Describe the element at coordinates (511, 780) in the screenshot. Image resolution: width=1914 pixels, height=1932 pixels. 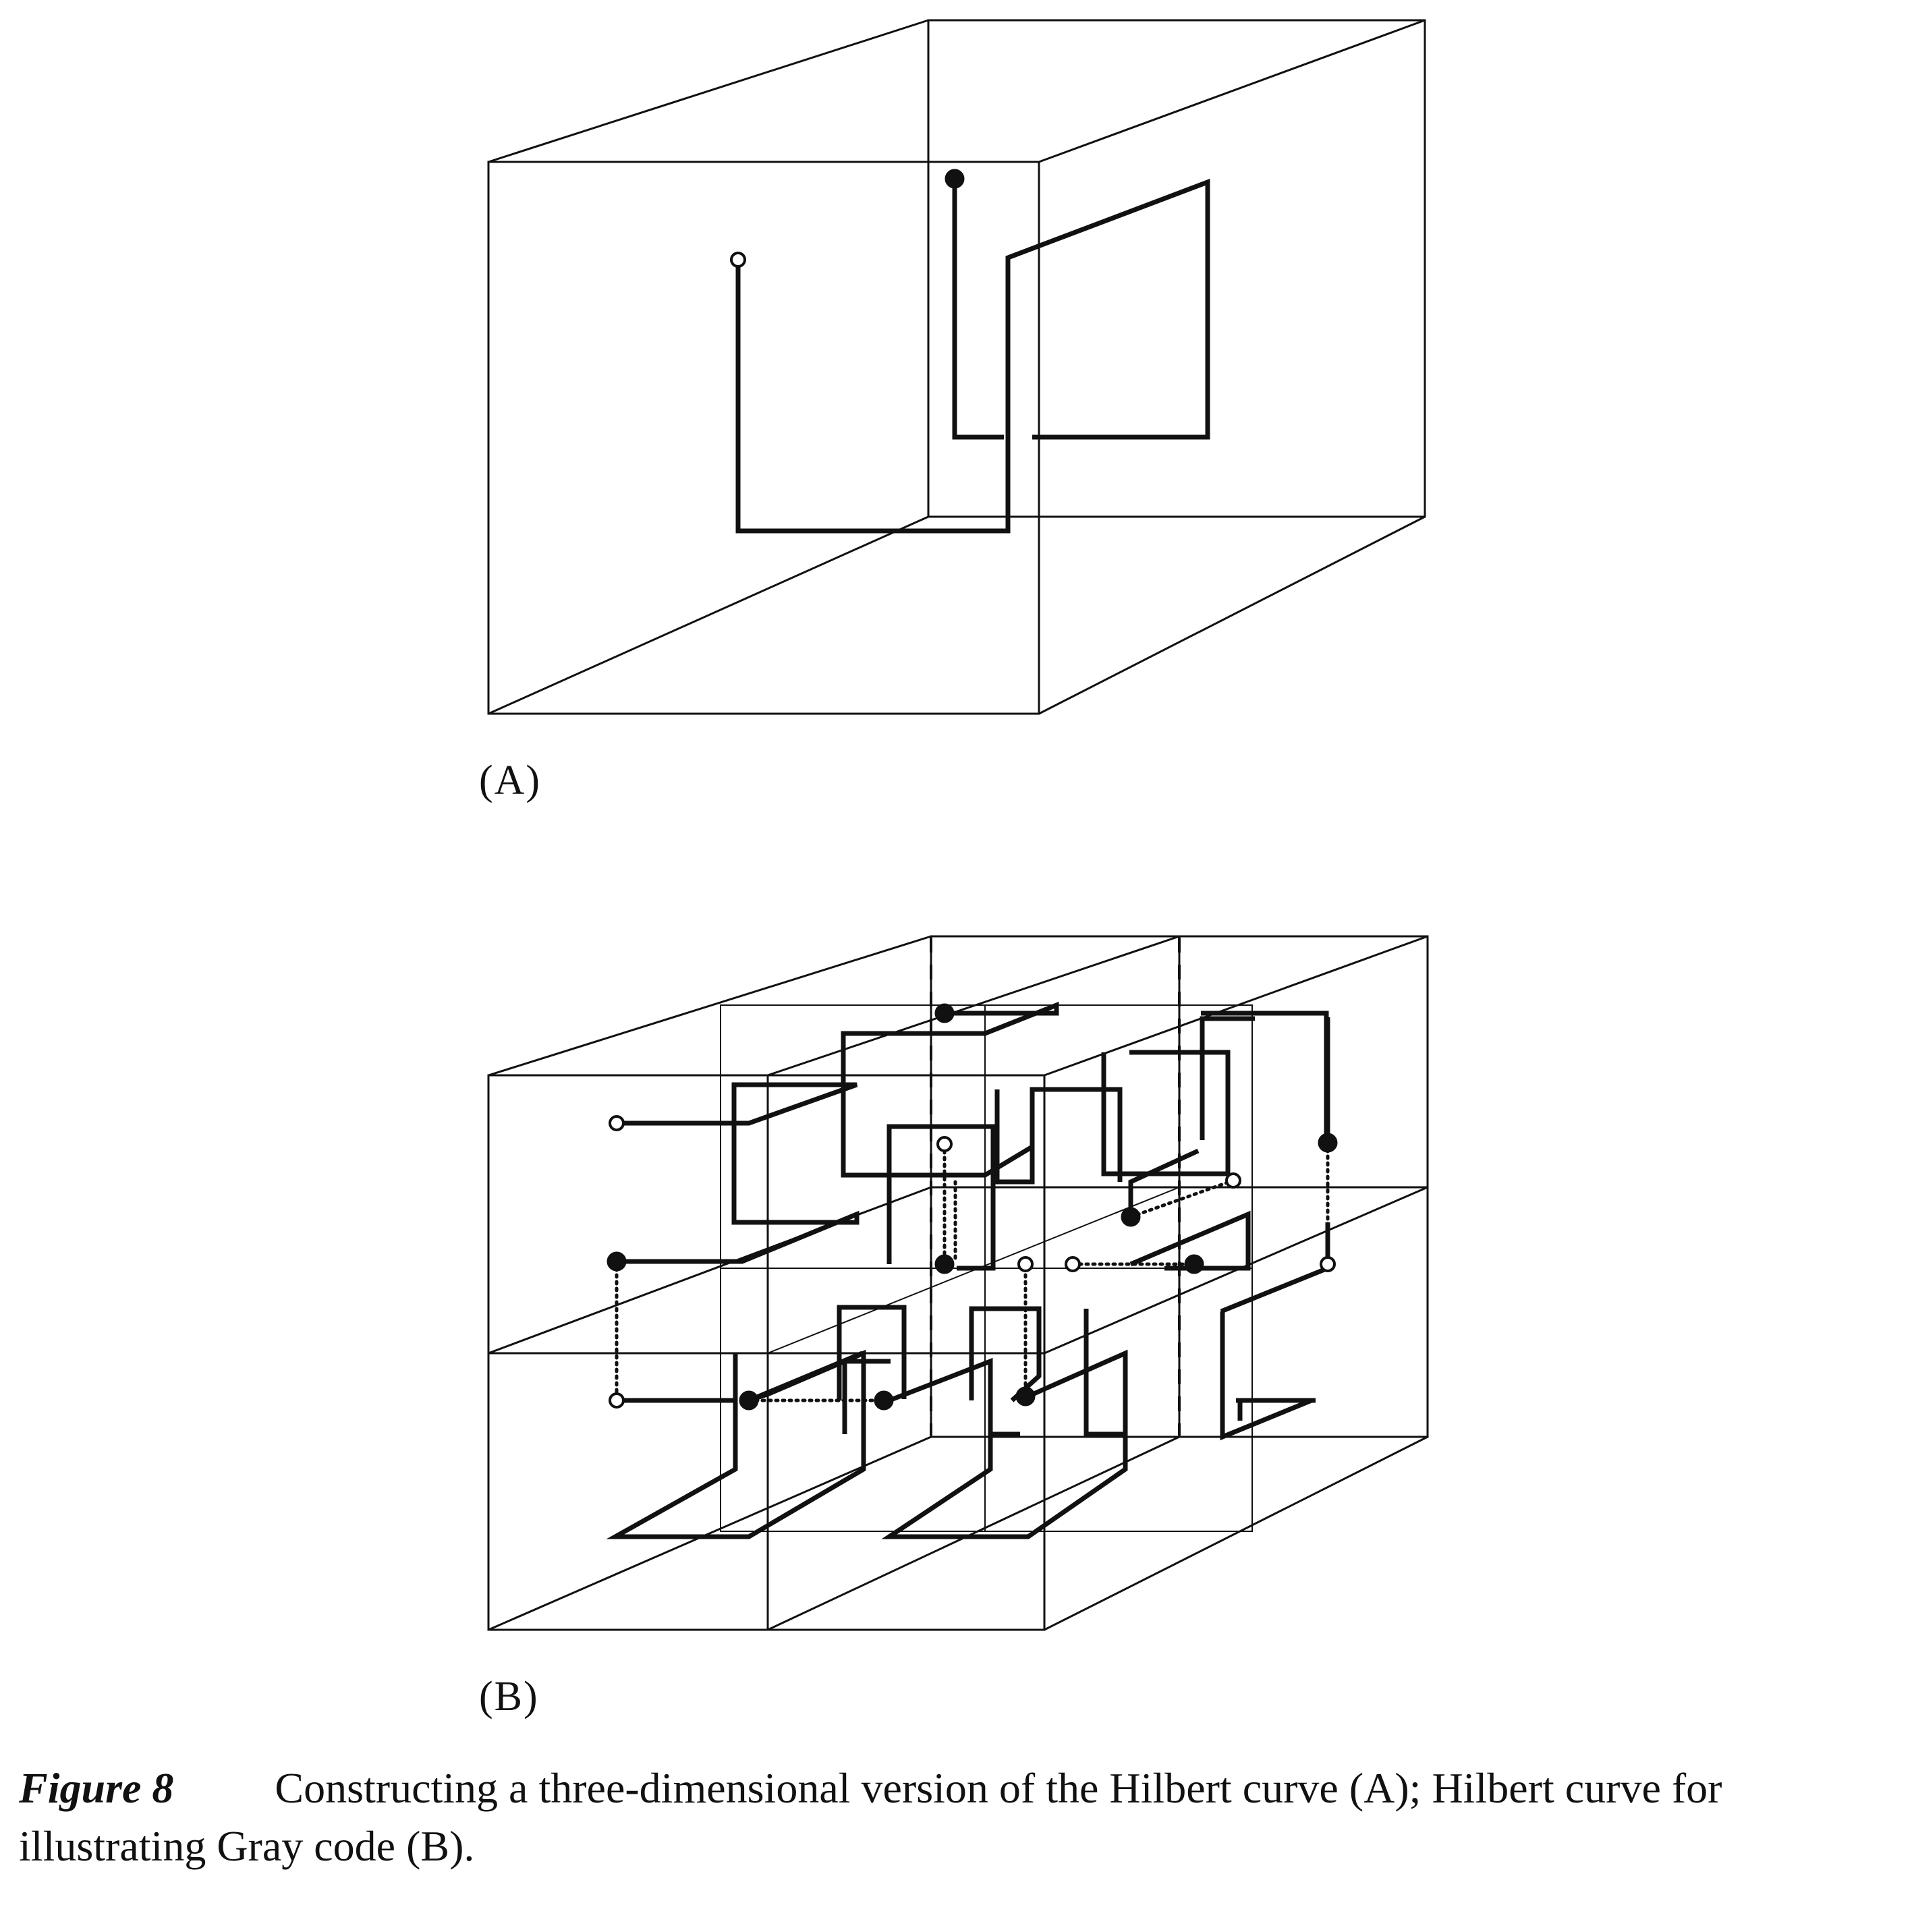
I see `panel-a-label: (A)` at that location.